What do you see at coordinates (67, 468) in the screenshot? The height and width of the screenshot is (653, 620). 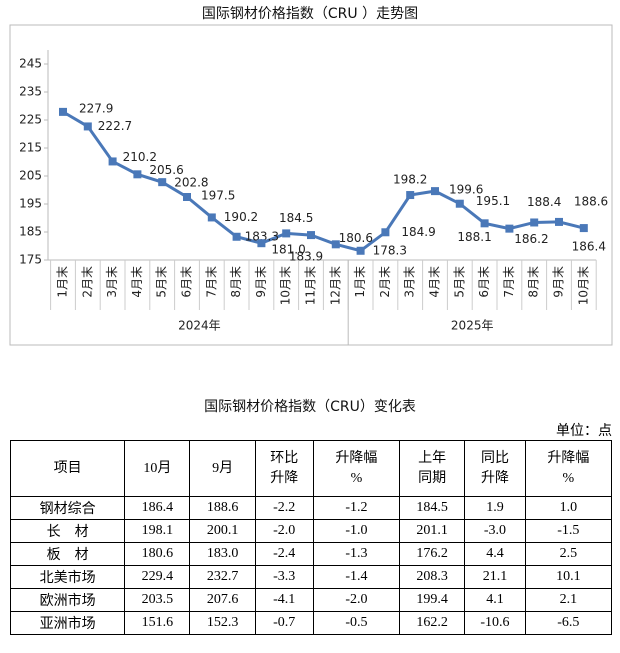 I see `header-cell: 项目` at bounding box center [67, 468].